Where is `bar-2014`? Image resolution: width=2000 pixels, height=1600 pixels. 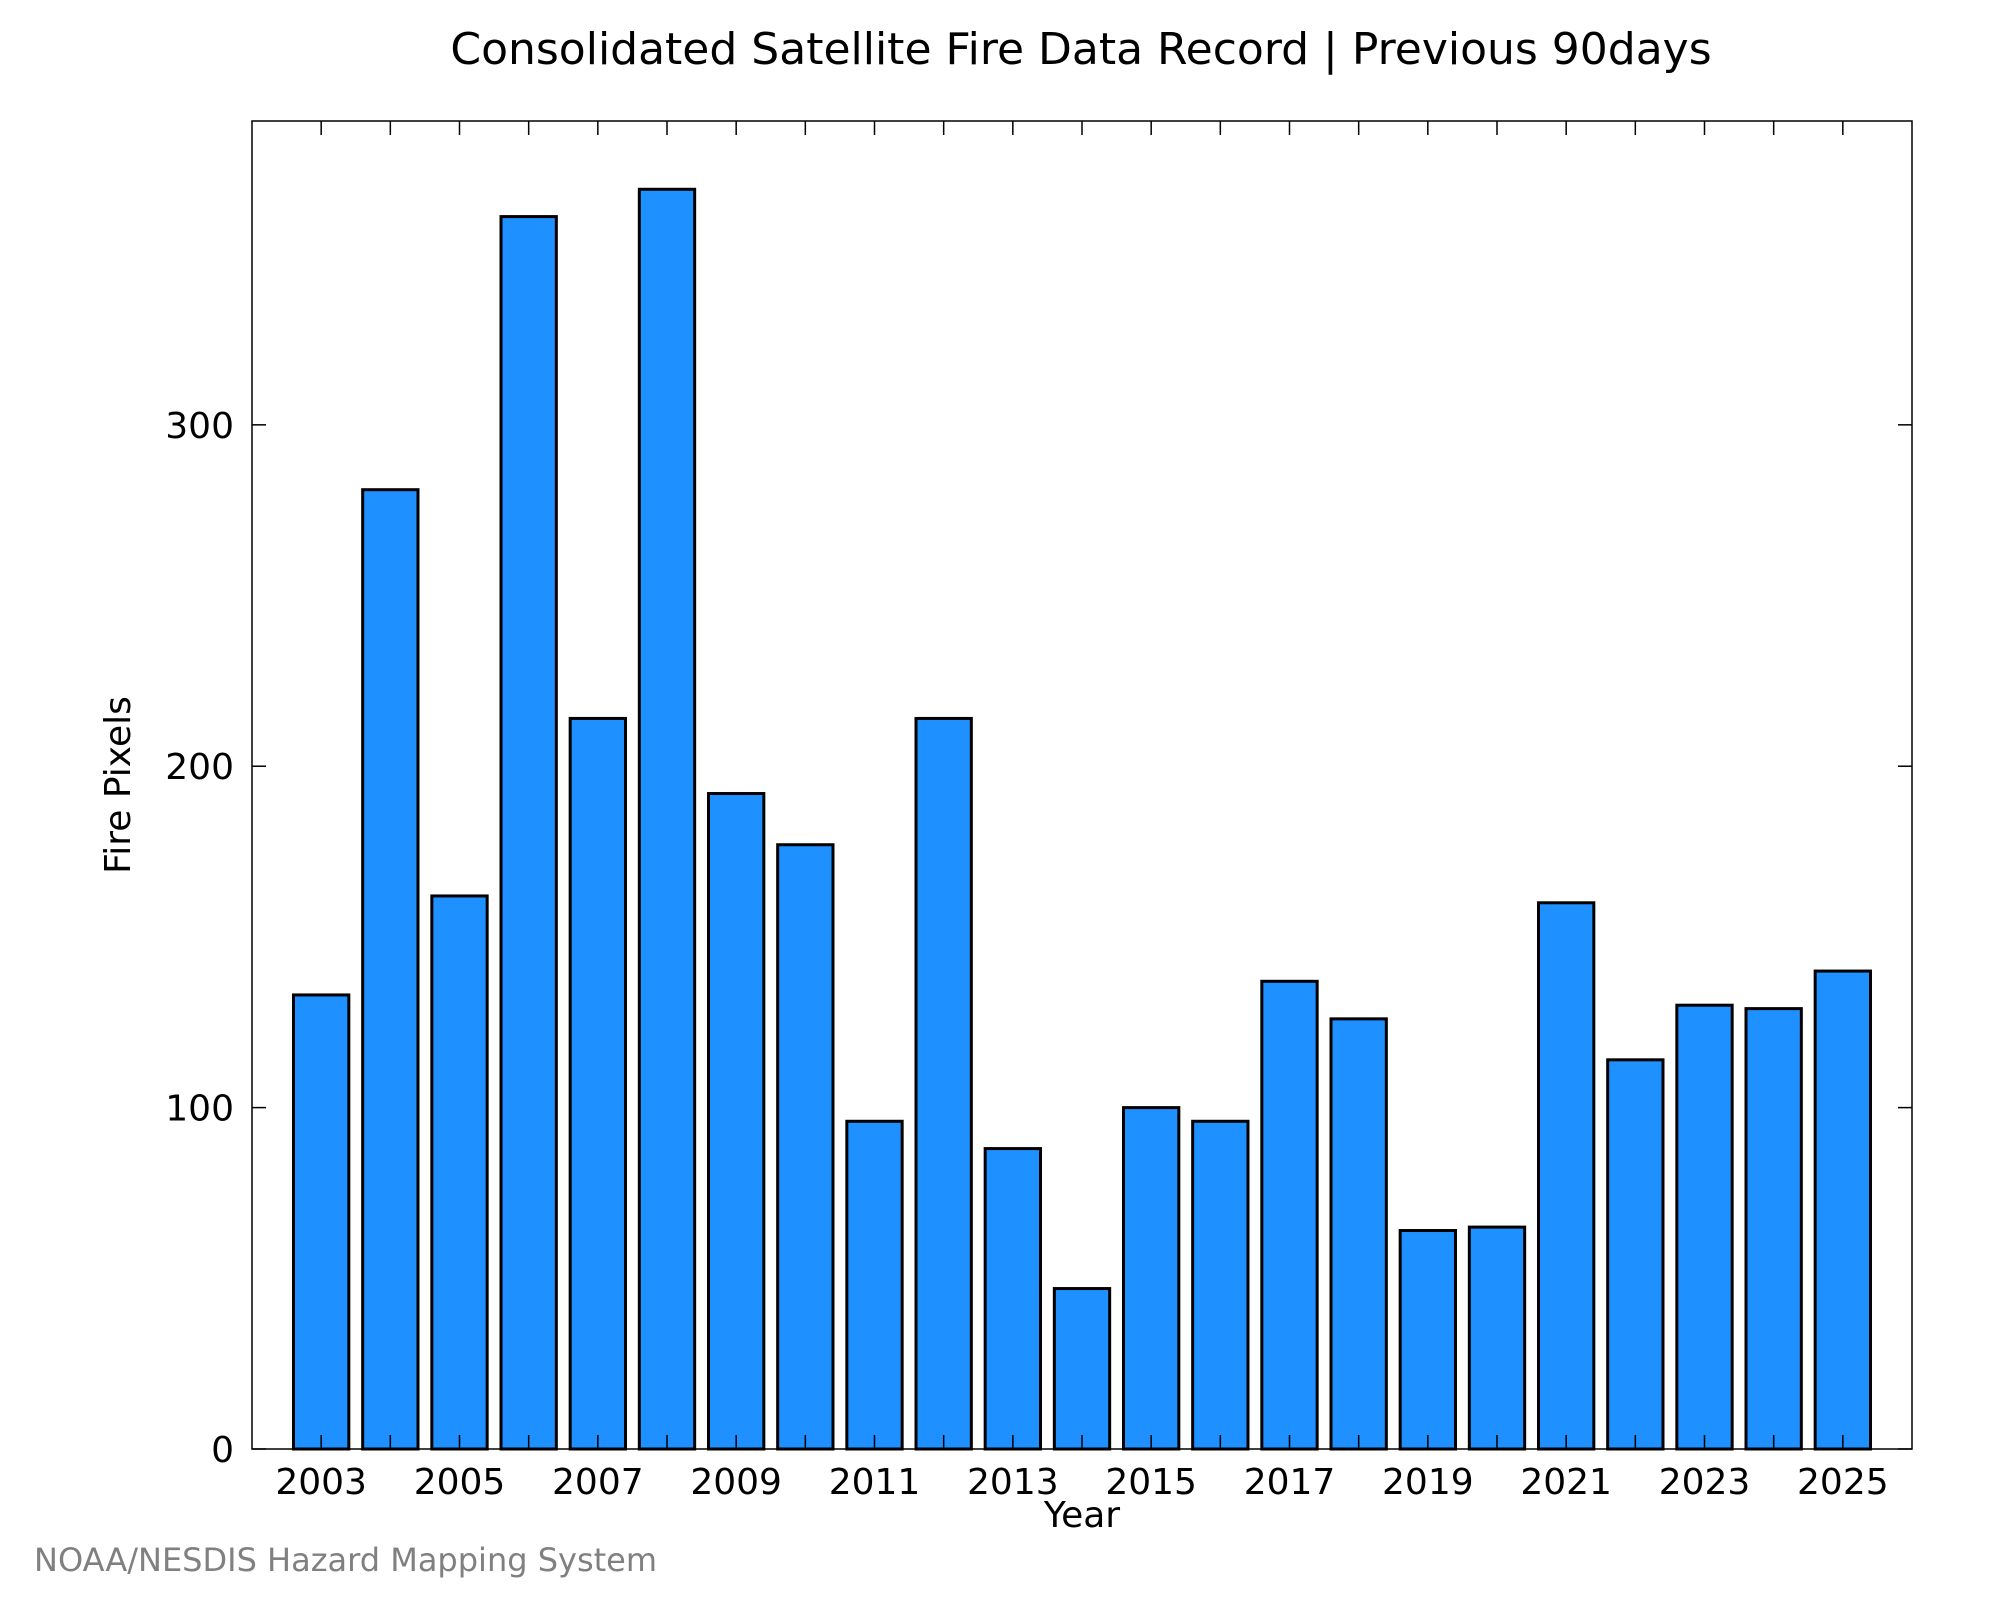
bar-2014 is located at coordinates (1082, 1369).